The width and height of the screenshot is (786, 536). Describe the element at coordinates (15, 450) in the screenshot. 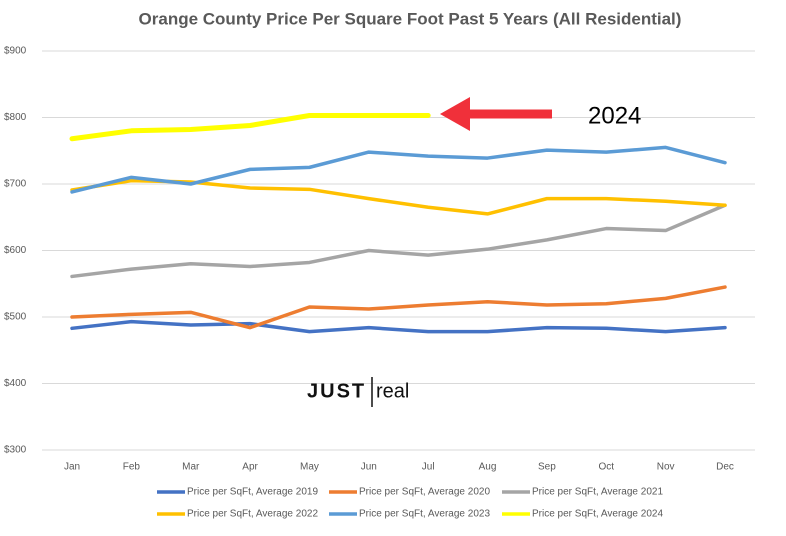

I see `y-tick-label: $300` at that location.